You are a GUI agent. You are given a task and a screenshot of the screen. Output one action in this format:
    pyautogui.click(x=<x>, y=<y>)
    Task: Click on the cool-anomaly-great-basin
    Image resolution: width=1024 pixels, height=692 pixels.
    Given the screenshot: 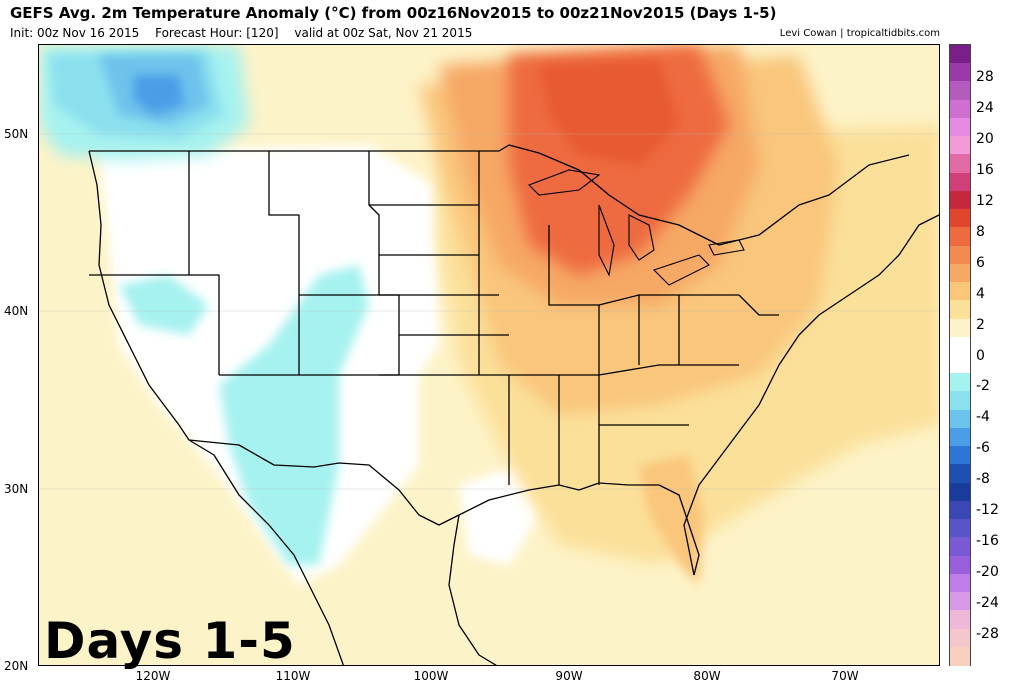 What is the action you would take?
    pyautogui.click(x=164, y=305)
    